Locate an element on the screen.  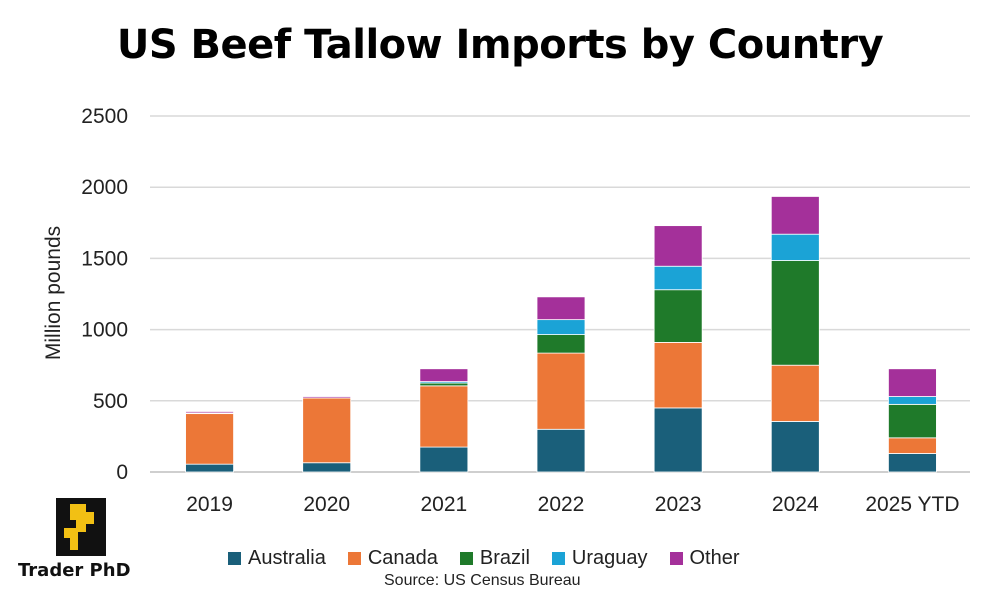
legend-item-uraguay: Uraguay is located at coordinates (599, 558).